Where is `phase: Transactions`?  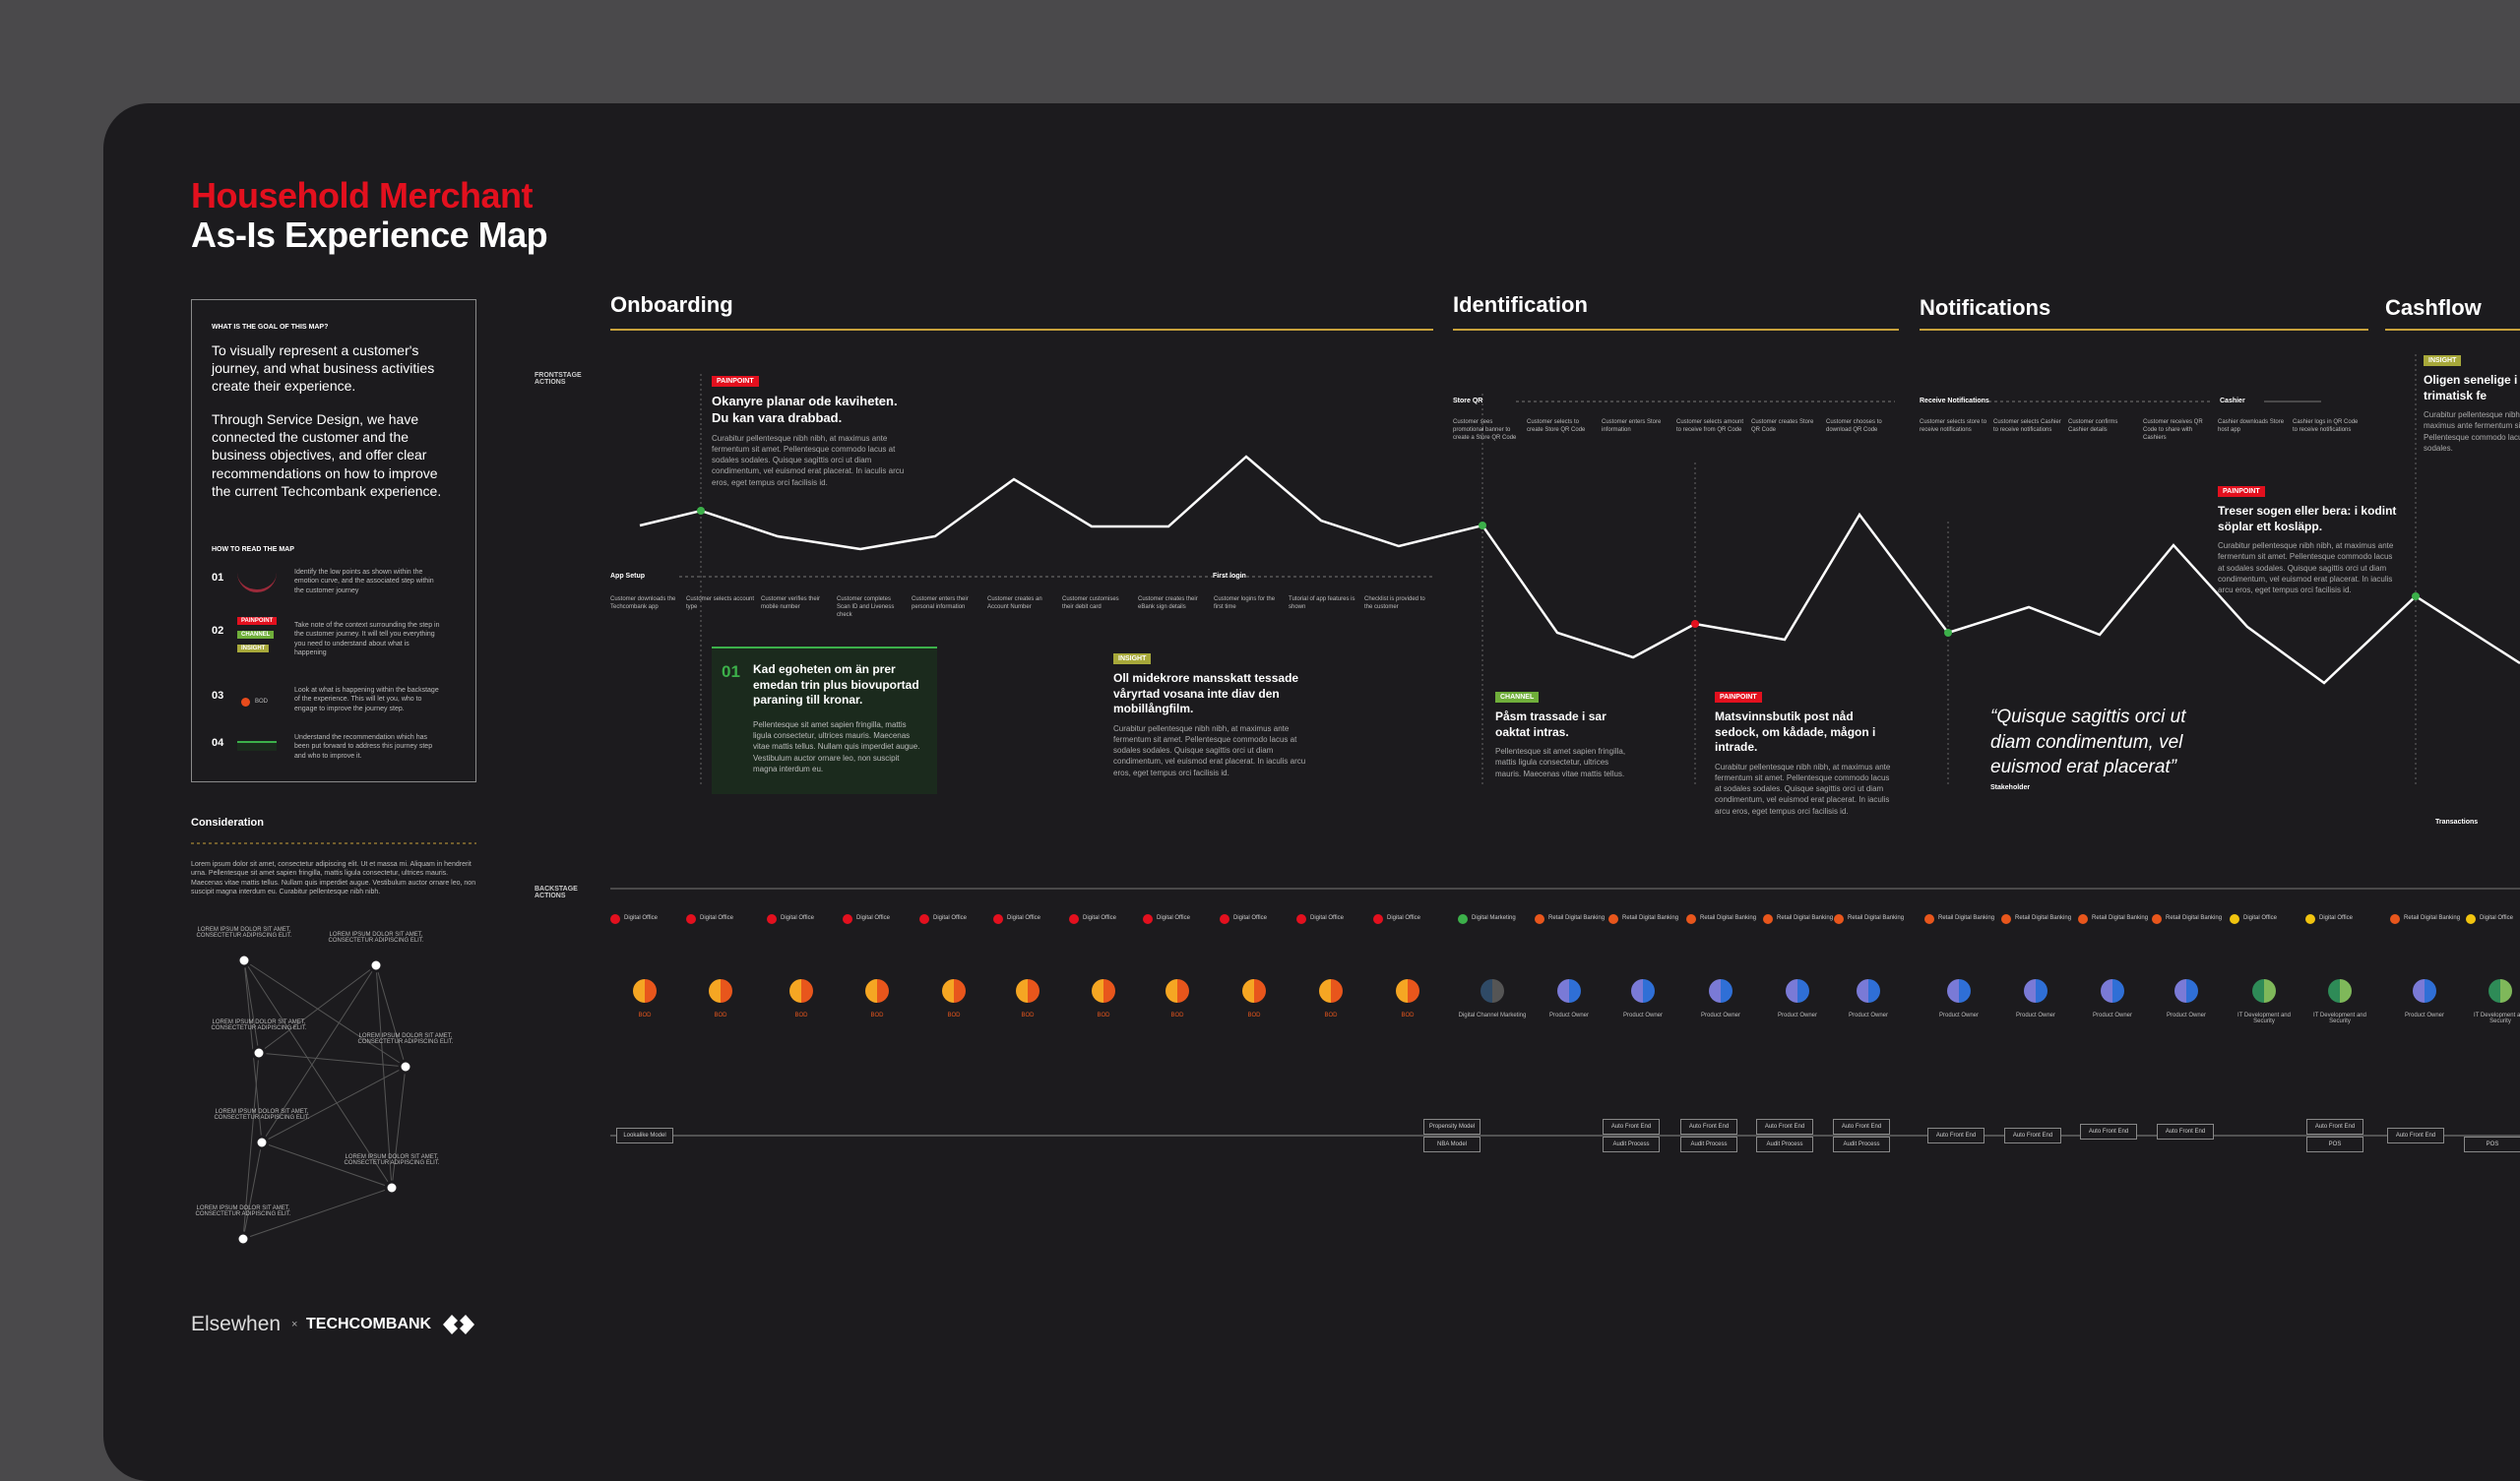 phase: Transactions is located at coordinates (2457, 822).